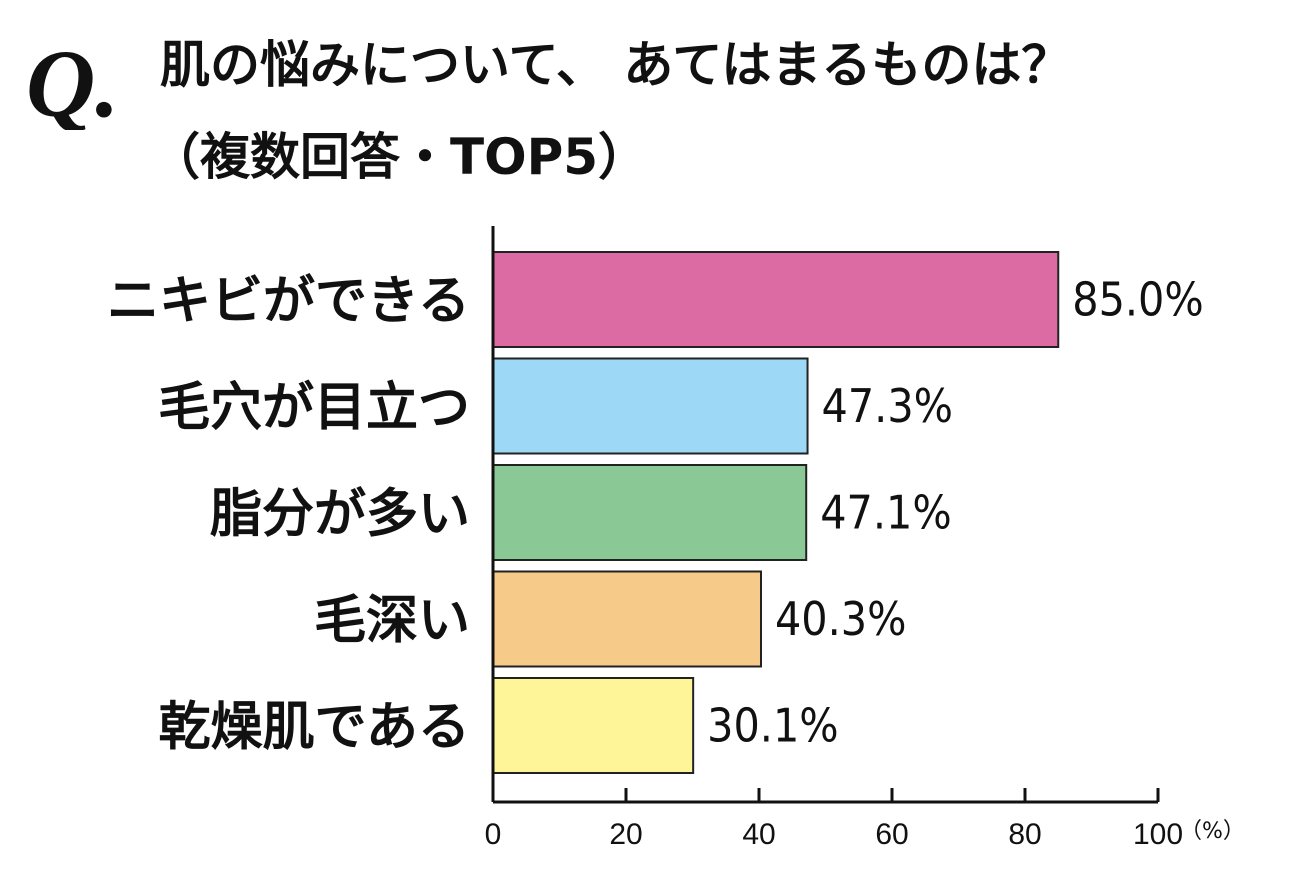 The width and height of the screenshot is (1290, 885). What do you see at coordinates (288, 302) in the screenshot?
I see `category-label-1: ニキビができる` at bounding box center [288, 302].